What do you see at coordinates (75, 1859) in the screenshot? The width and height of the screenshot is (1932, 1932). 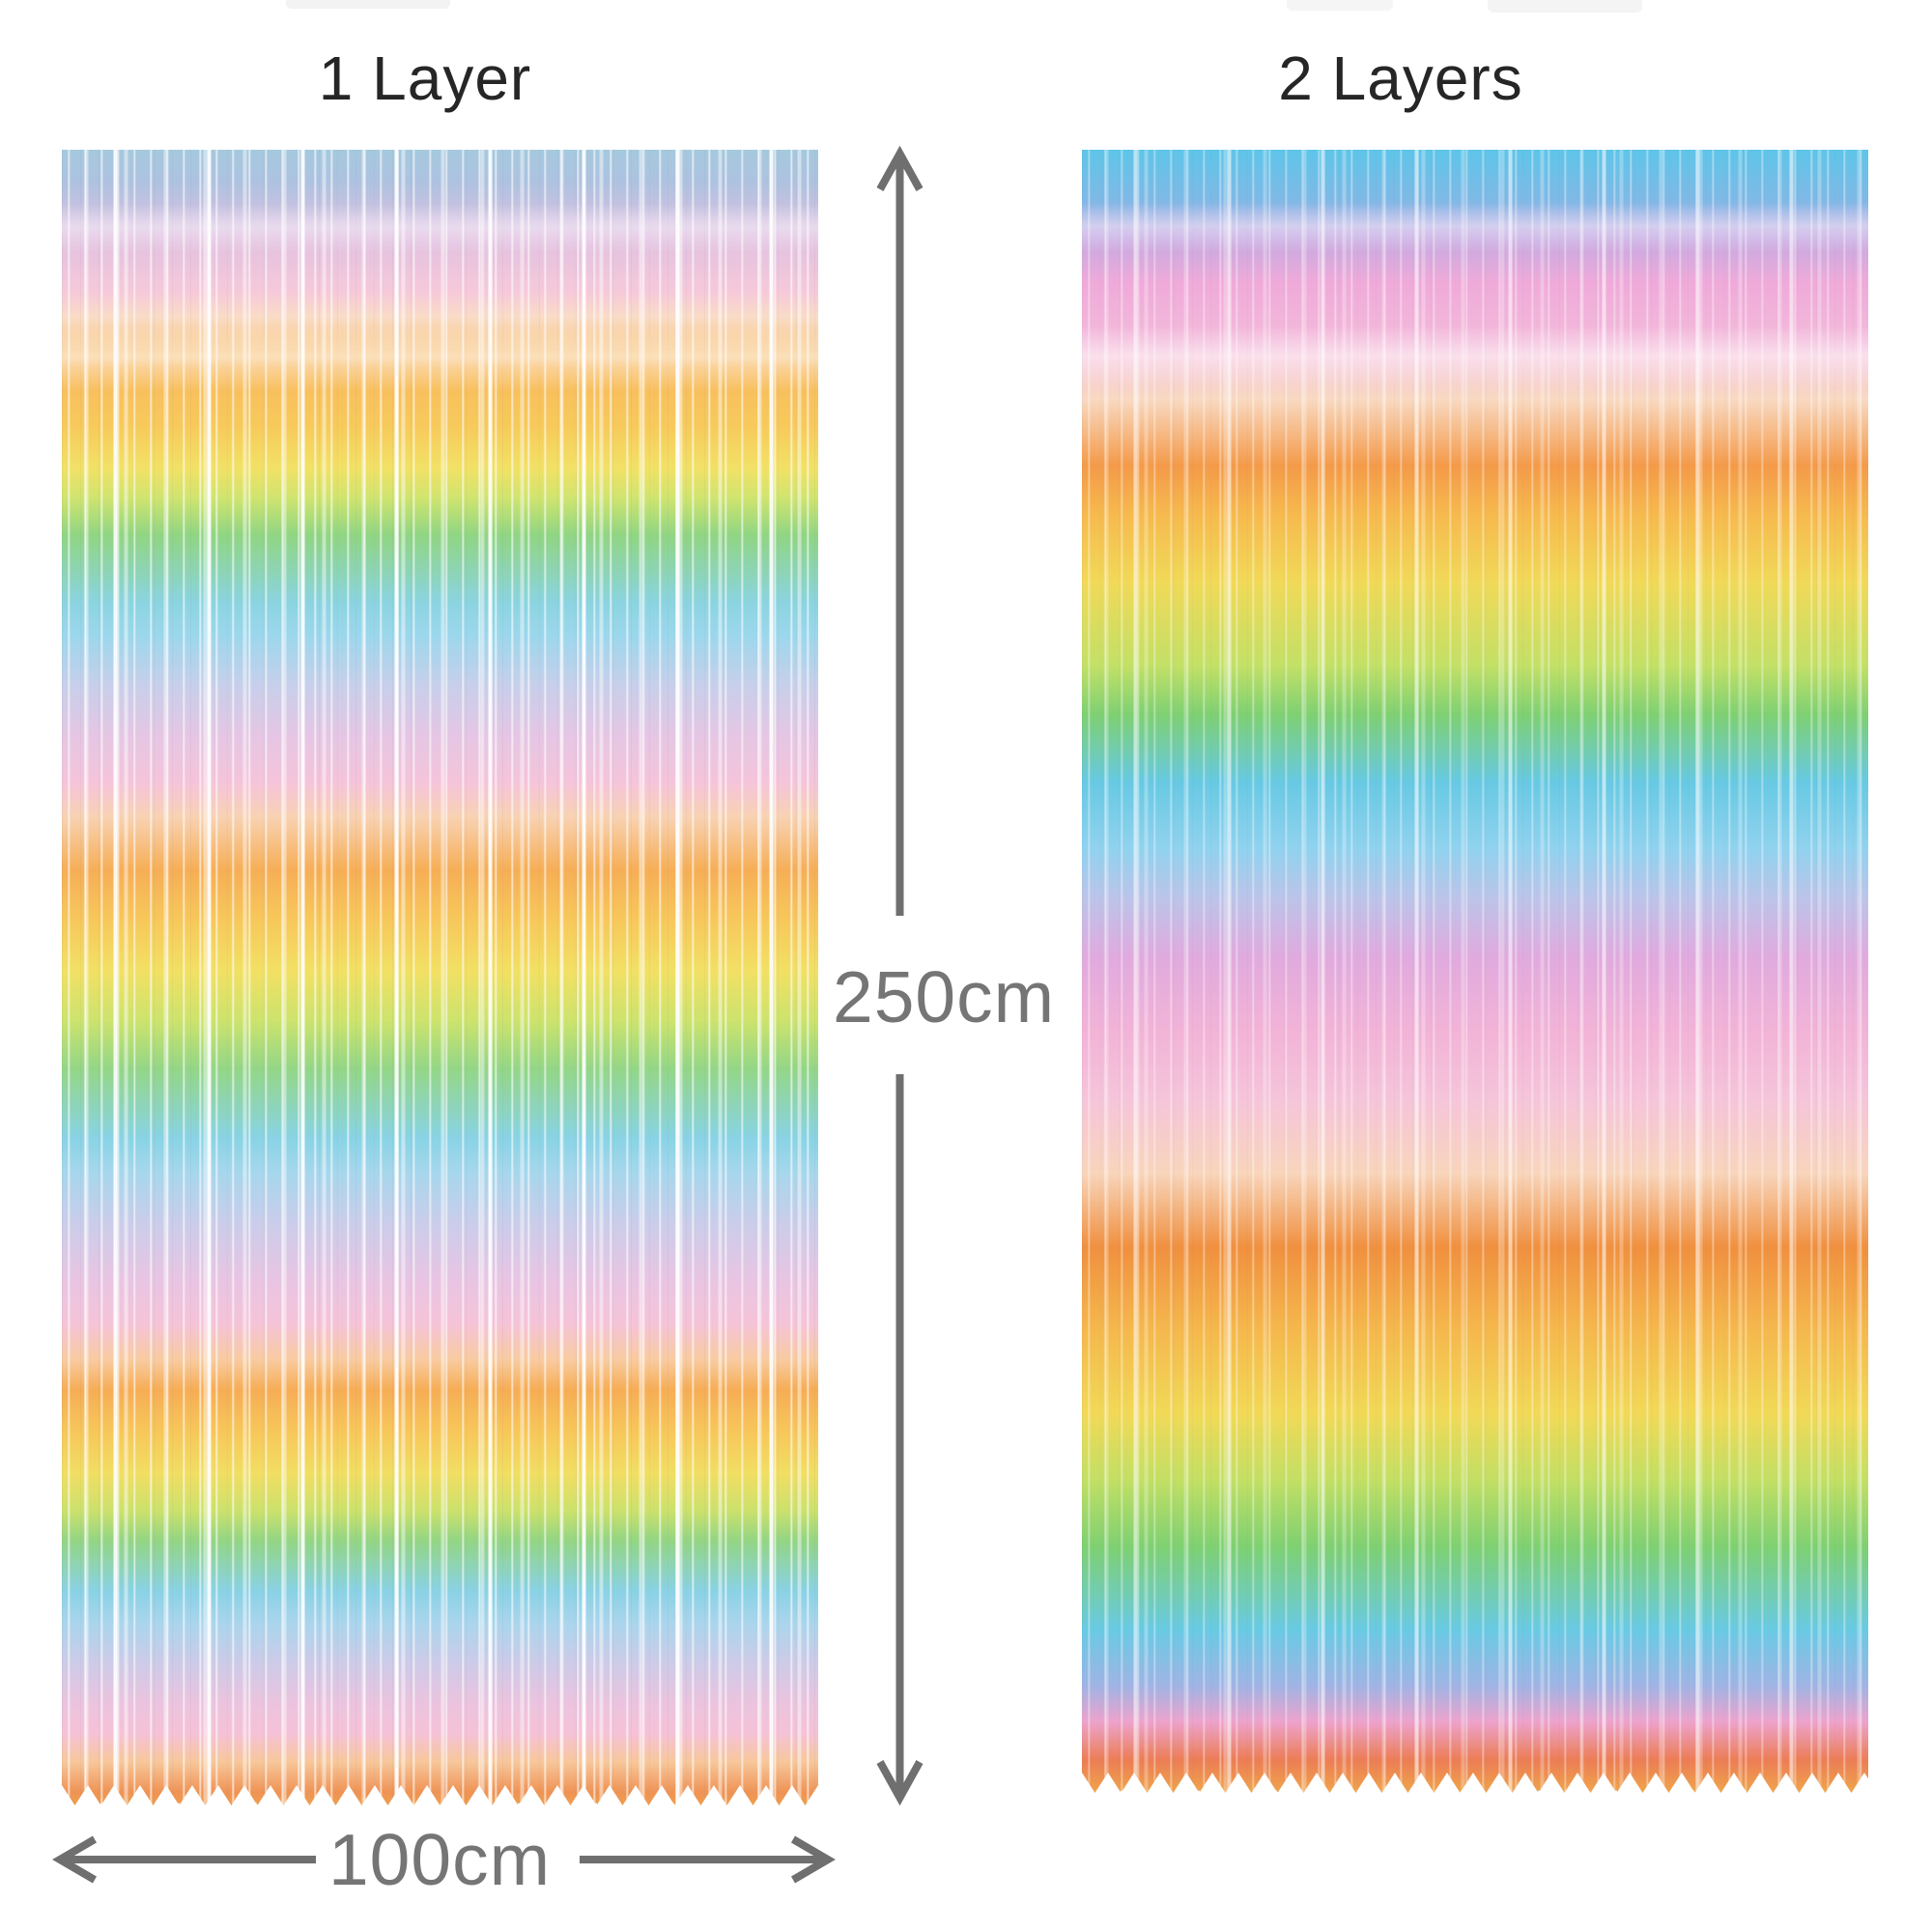 I see `width-arrow-left-arrowhead` at bounding box center [75, 1859].